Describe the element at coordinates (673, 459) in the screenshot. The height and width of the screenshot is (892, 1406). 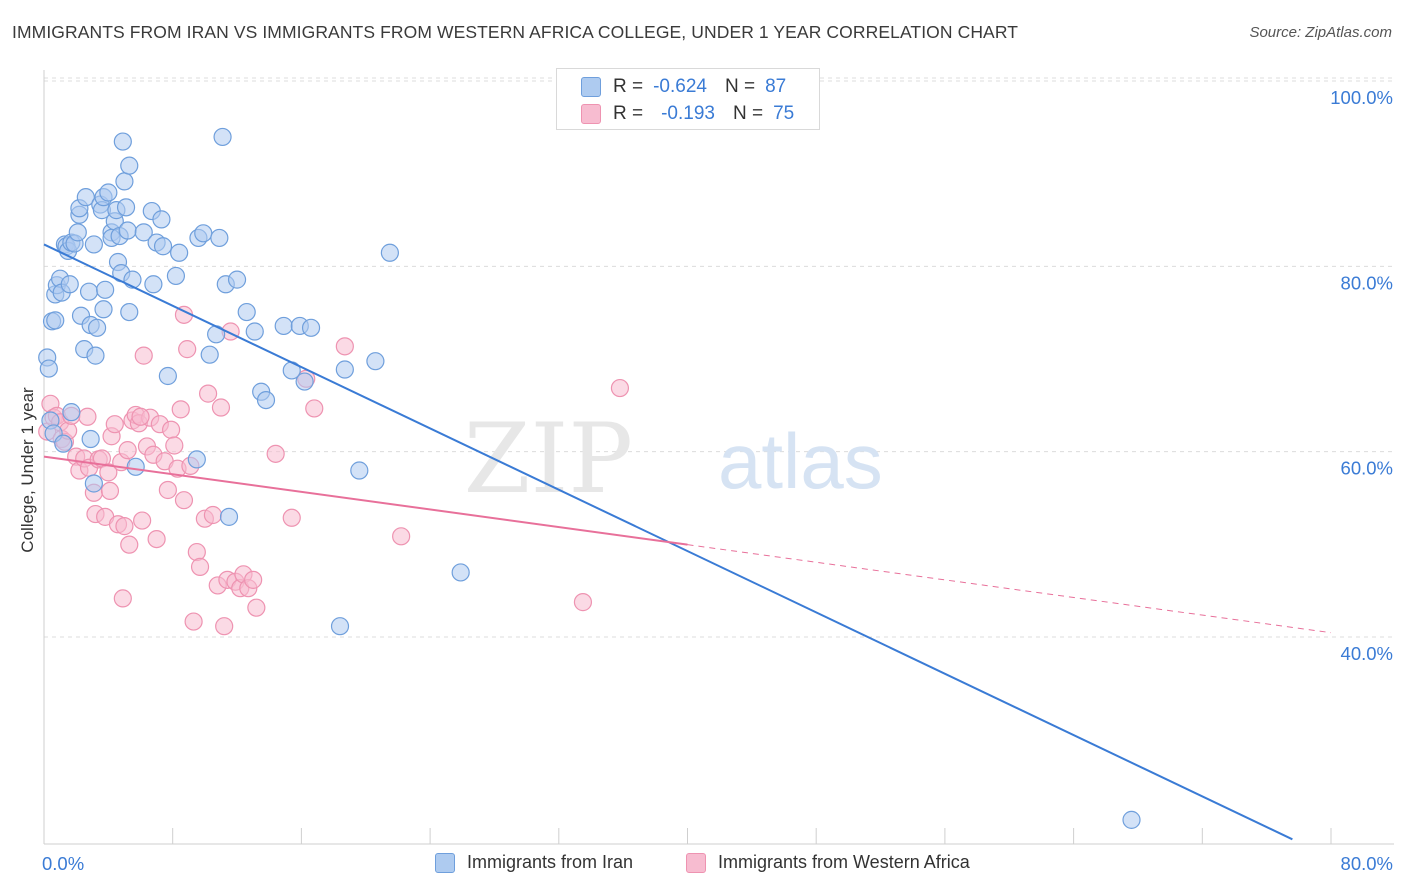
I see `watermark: ZIP atlas` at that location.